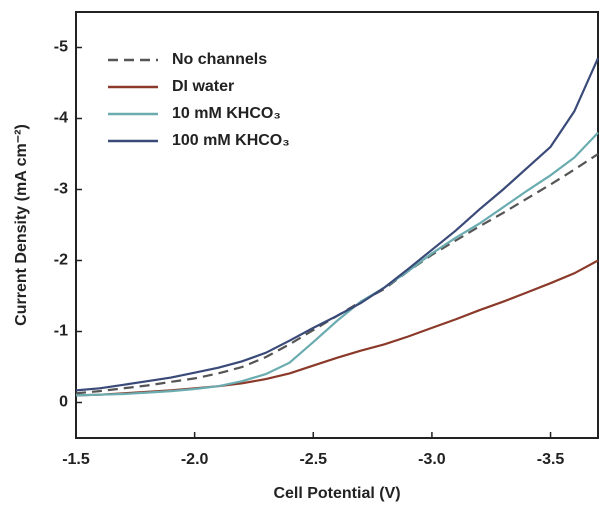 The width and height of the screenshot is (600, 508). I want to click on y-tick-label: -3, so click(61, 189).